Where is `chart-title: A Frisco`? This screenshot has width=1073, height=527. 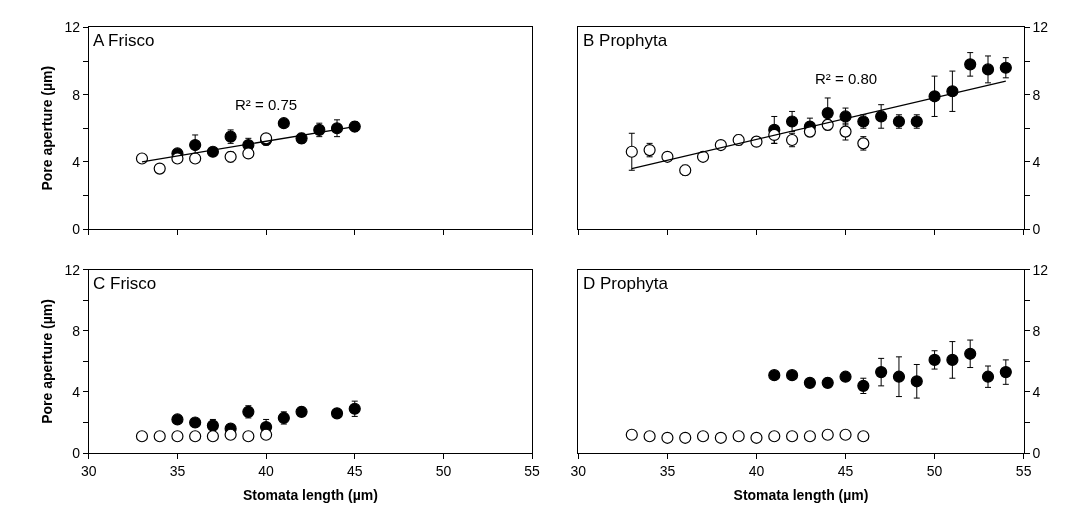 chart-title: A Frisco is located at coordinates (124, 40).